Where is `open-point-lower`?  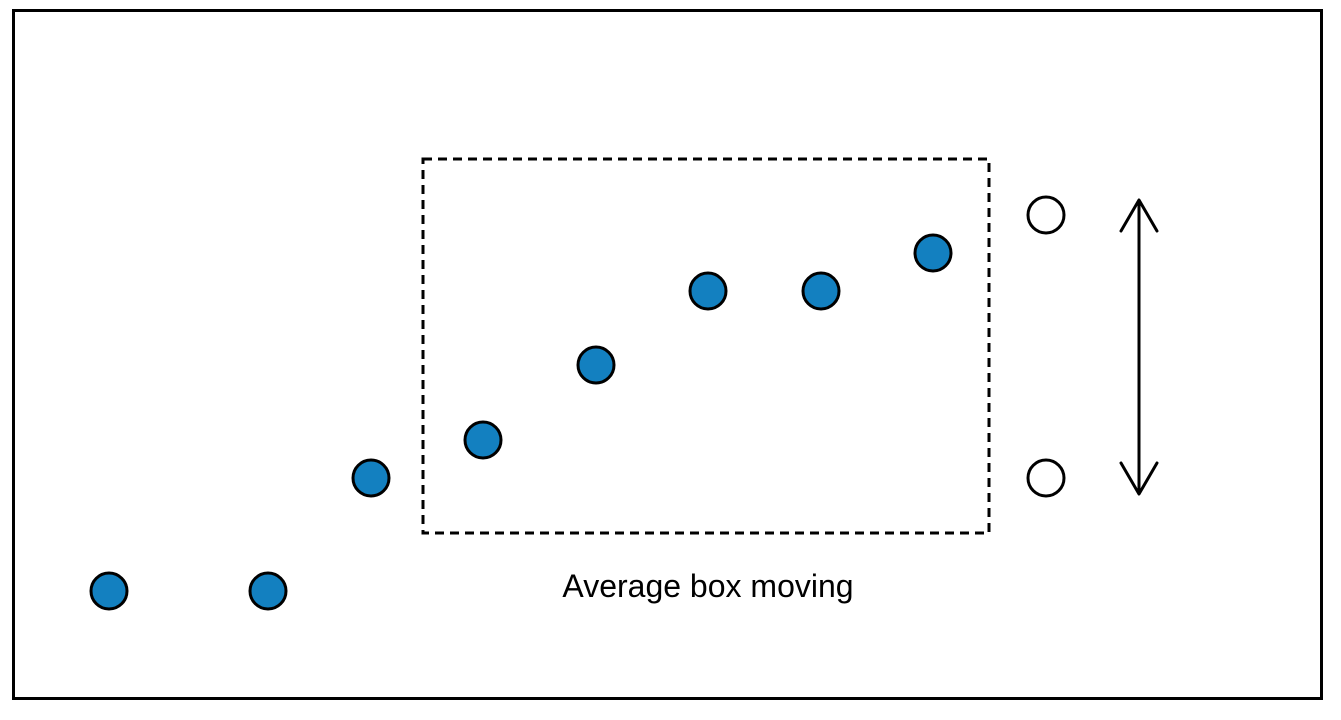 open-point-lower is located at coordinates (1046, 478).